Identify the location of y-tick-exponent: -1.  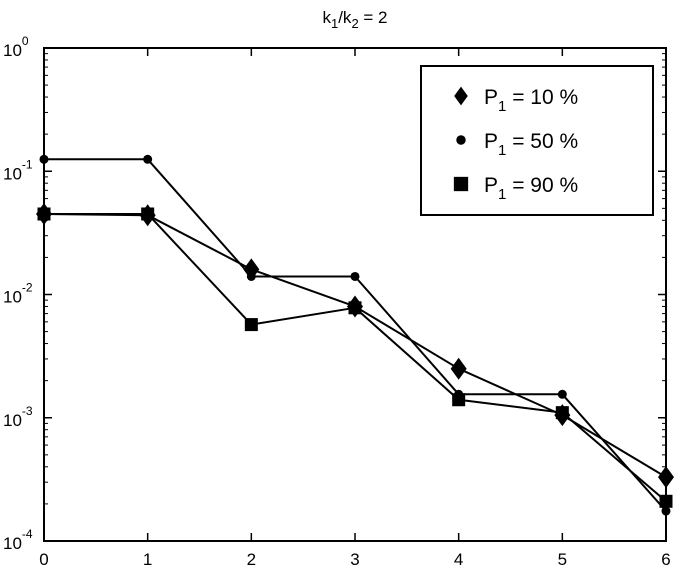
(27, 164).